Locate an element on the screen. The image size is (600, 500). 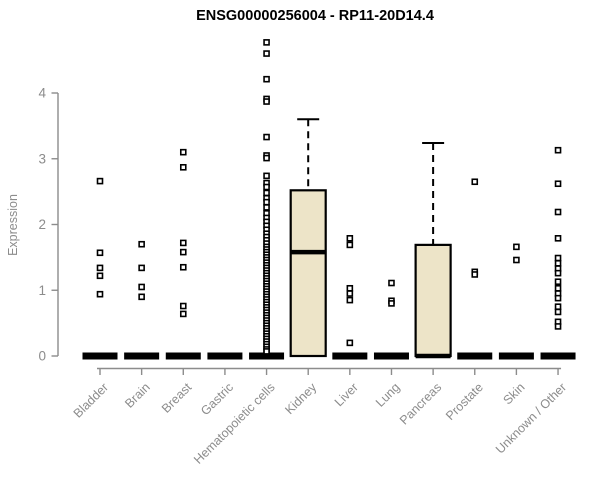
x-tick-label: Breast is located at coordinates (177, 398).